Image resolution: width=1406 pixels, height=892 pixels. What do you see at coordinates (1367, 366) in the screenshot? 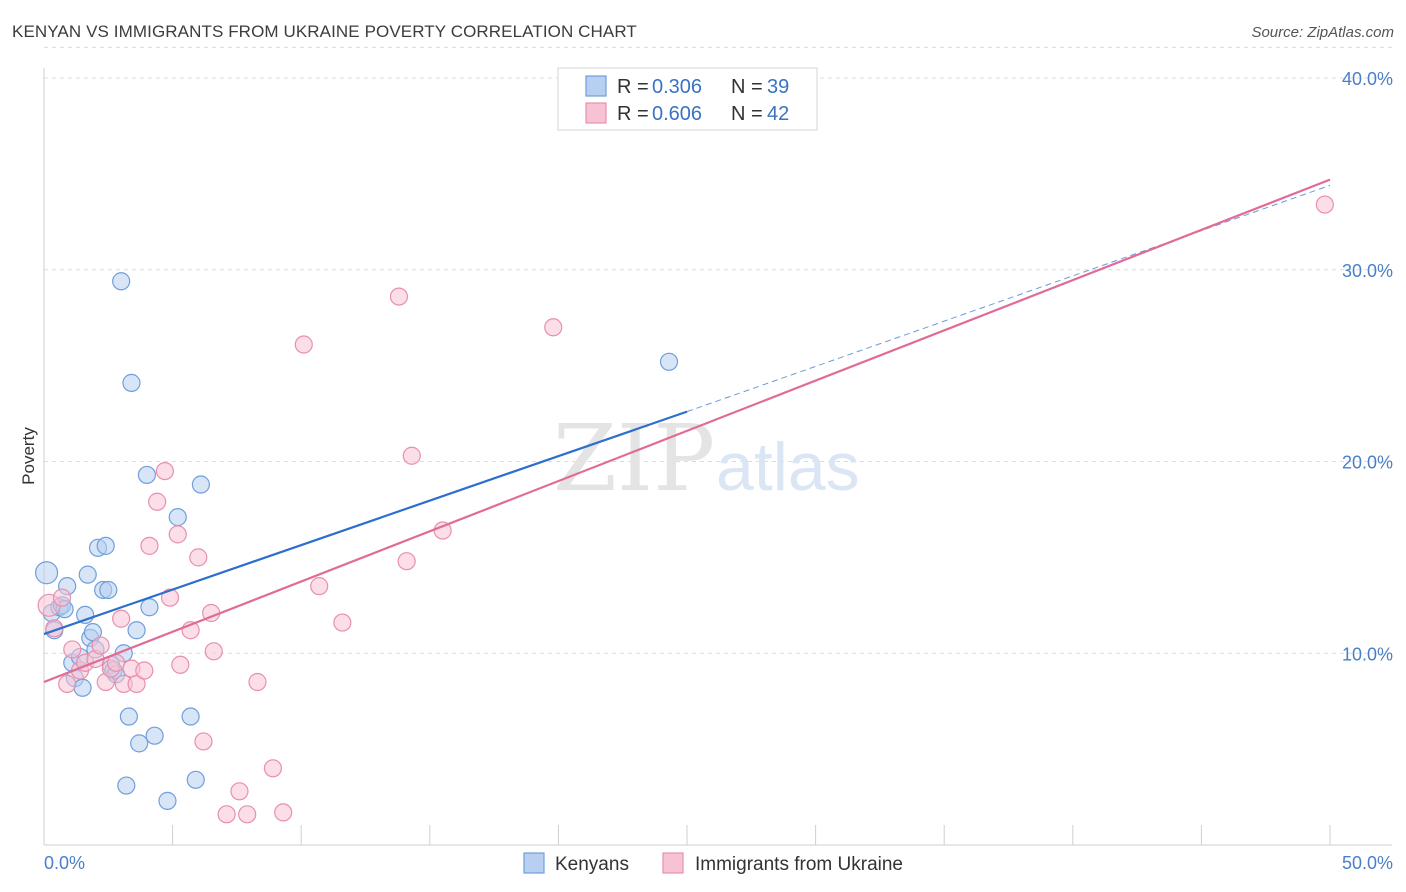
I see `y-tick-labels: 10.0% 20.0% 30.0% 40.0%` at bounding box center [1367, 366].